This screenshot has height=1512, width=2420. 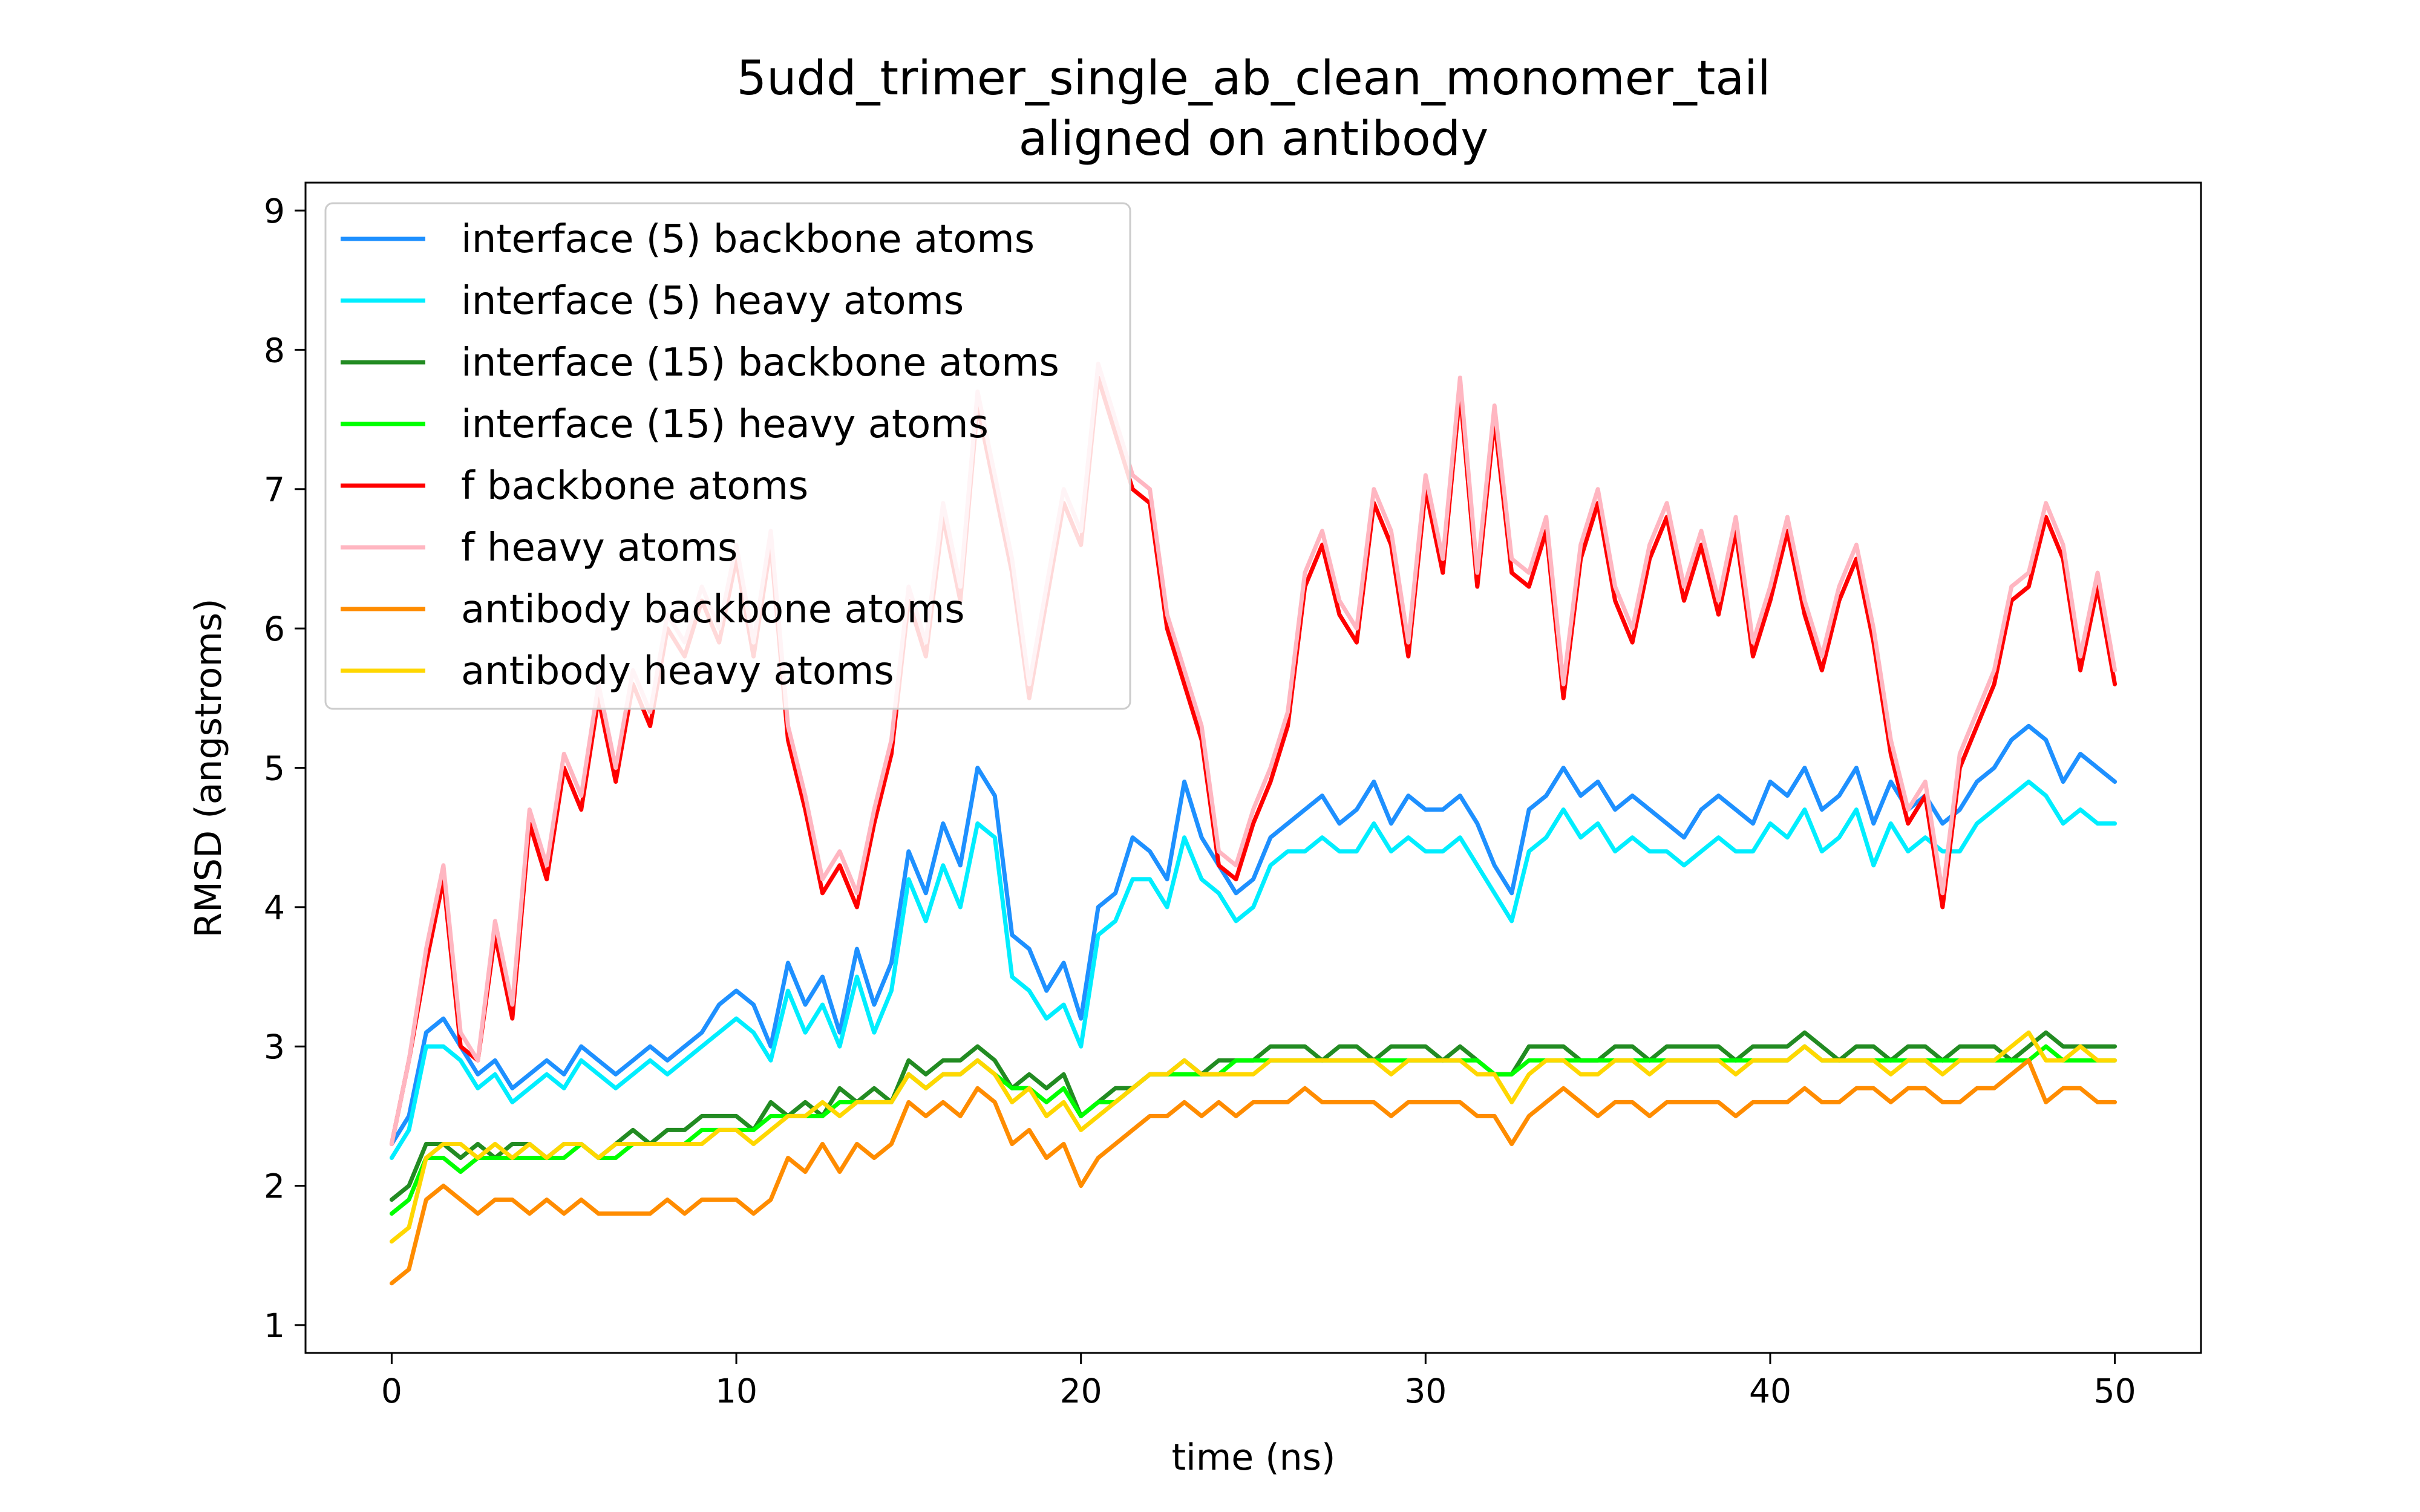 I want to click on y-tick-label: 3, so click(x=274, y=1047).